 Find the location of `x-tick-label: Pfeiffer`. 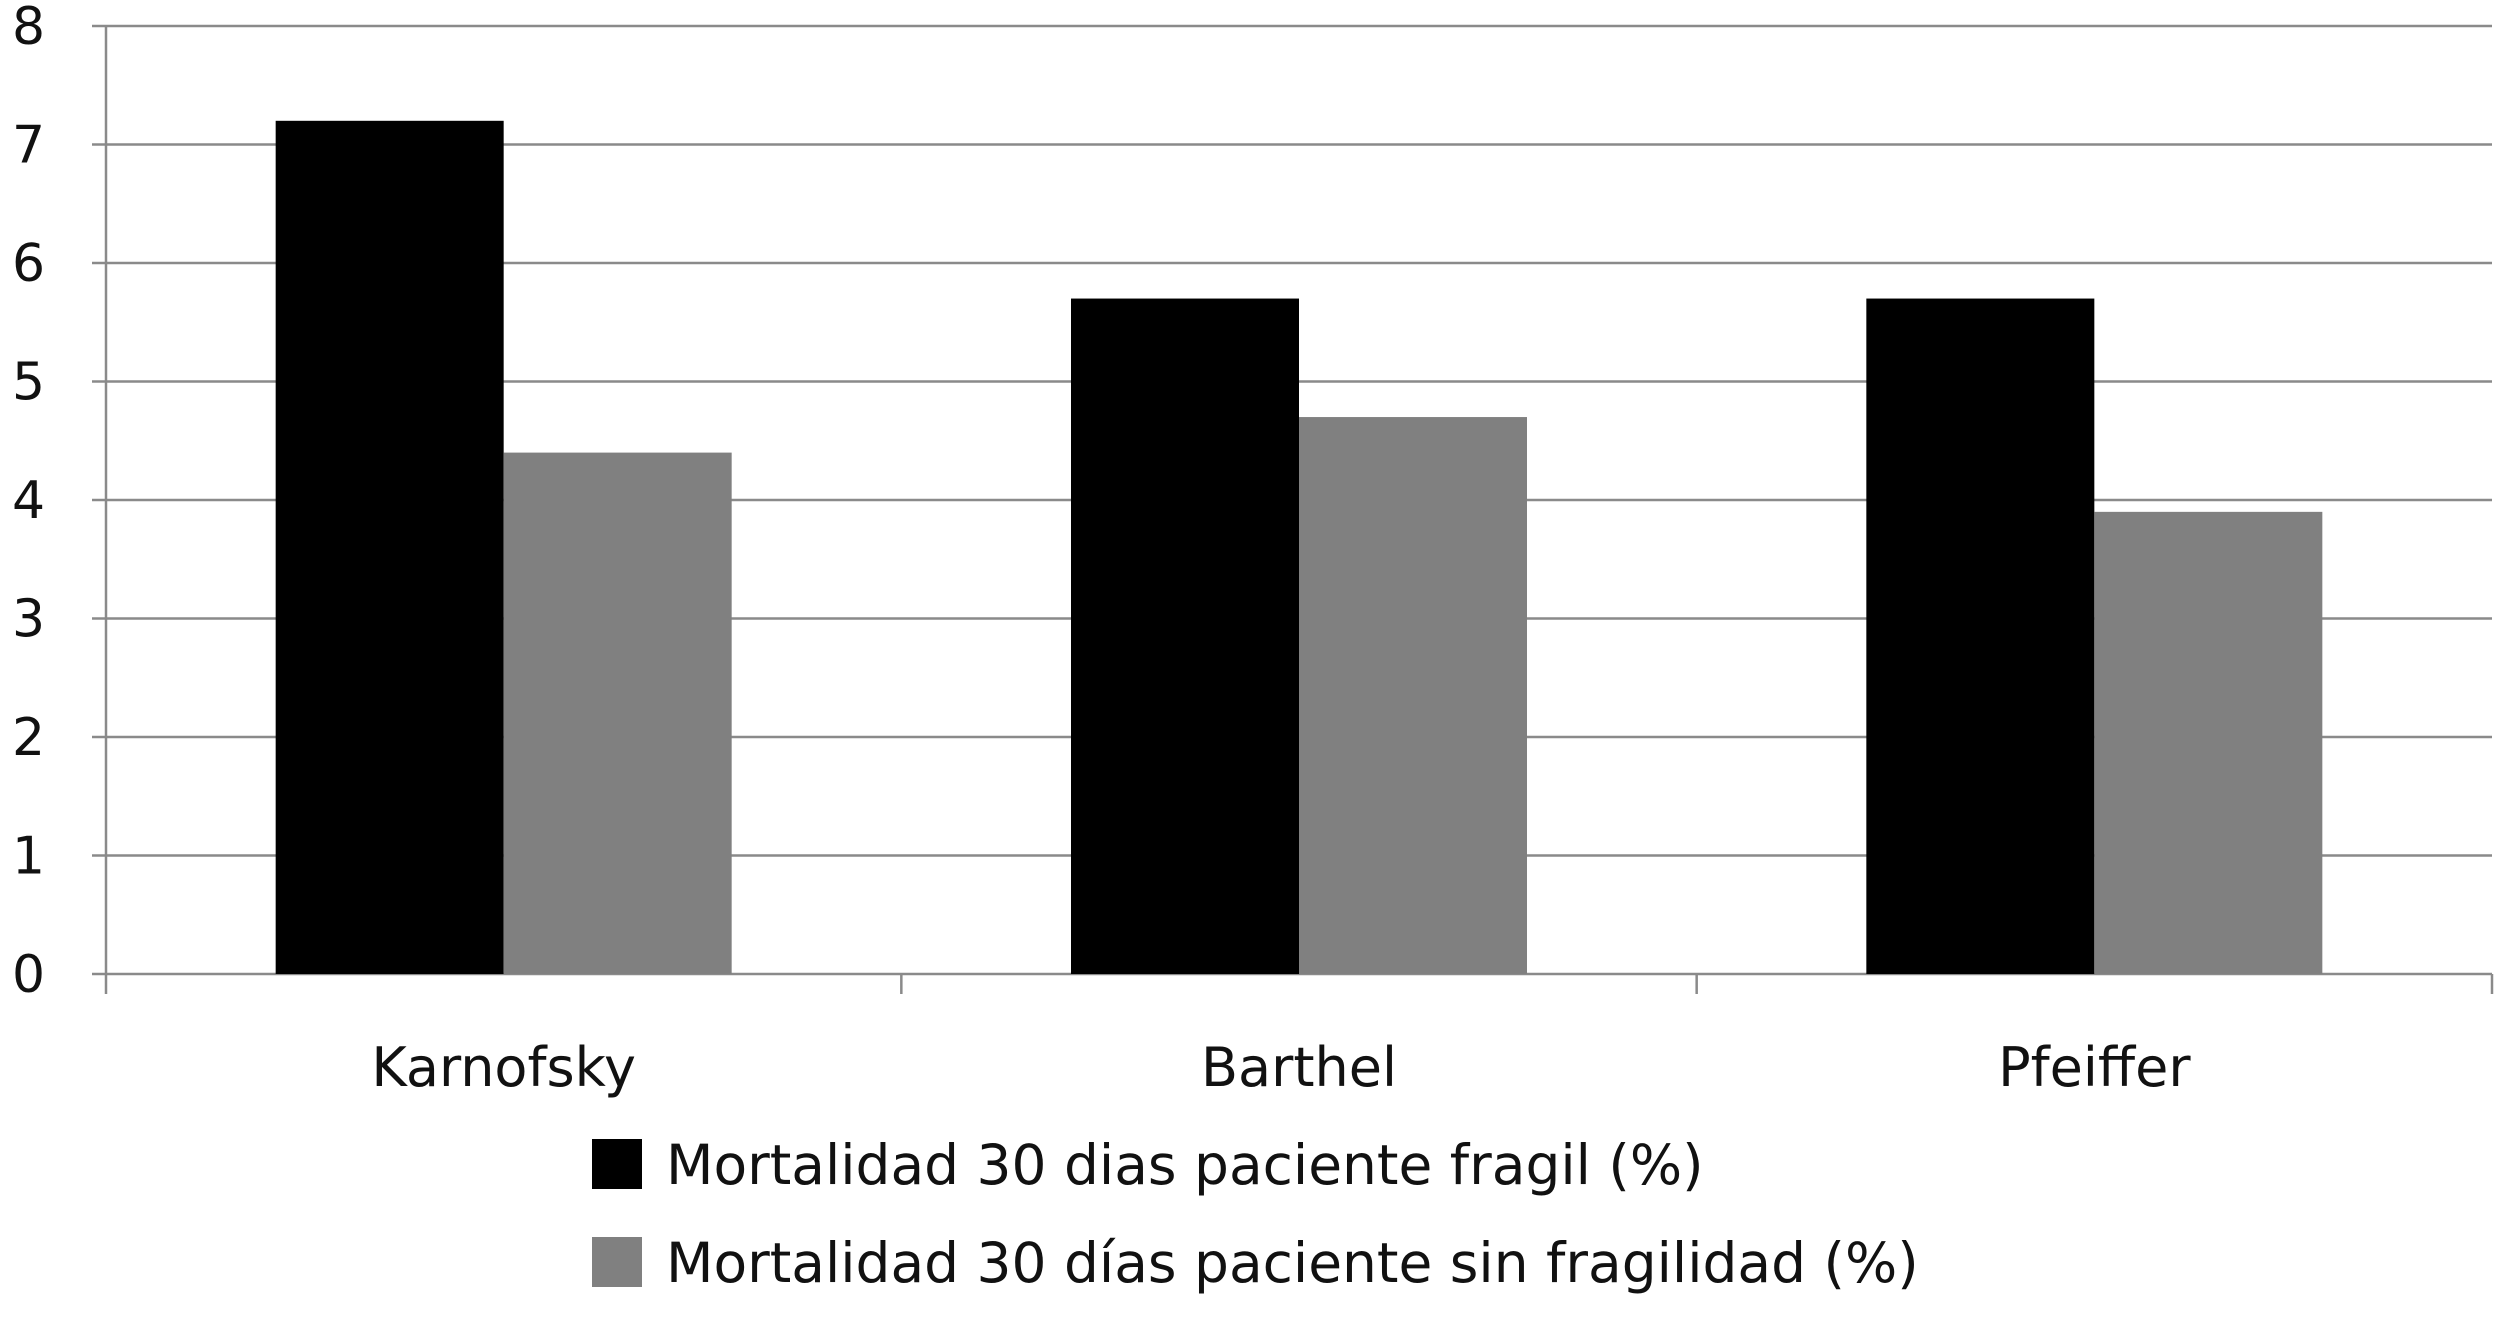

x-tick-label: Pfeiffer is located at coordinates (2094, 1067).